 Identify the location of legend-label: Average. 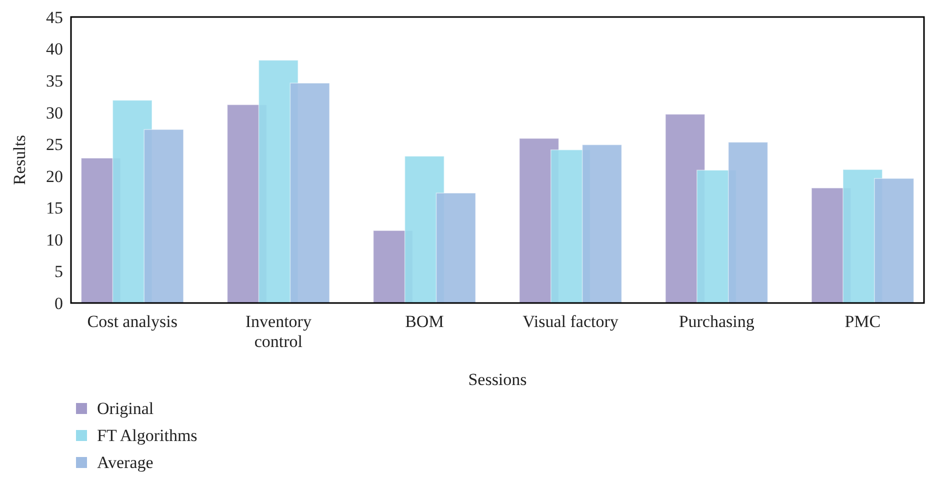
(125, 462).